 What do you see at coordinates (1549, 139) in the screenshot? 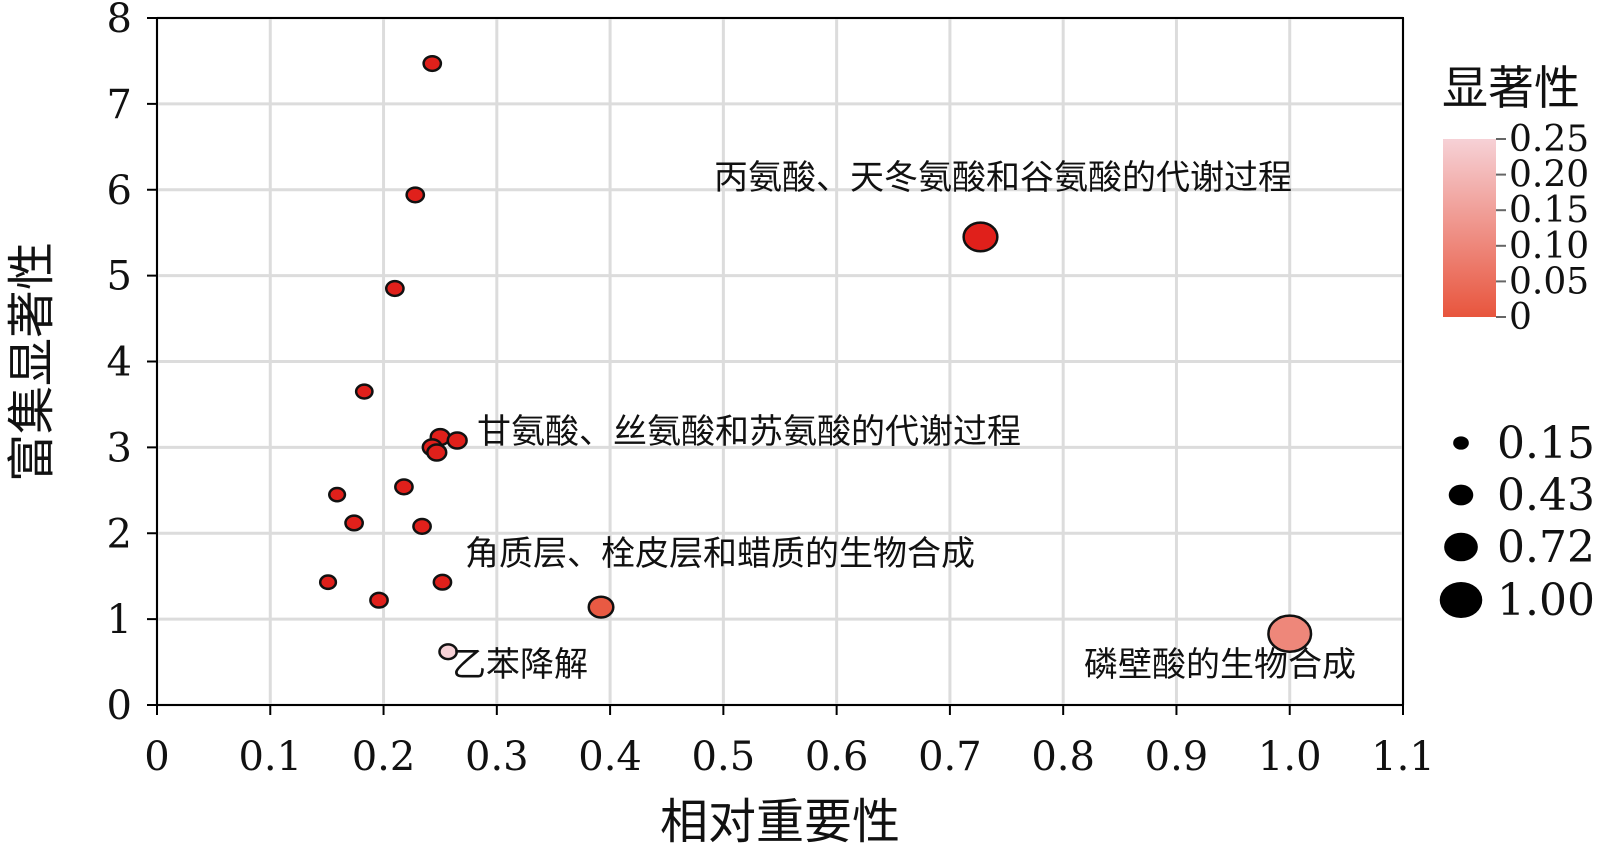
I see `color-bar-tick-label: 0.25` at bounding box center [1549, 139].